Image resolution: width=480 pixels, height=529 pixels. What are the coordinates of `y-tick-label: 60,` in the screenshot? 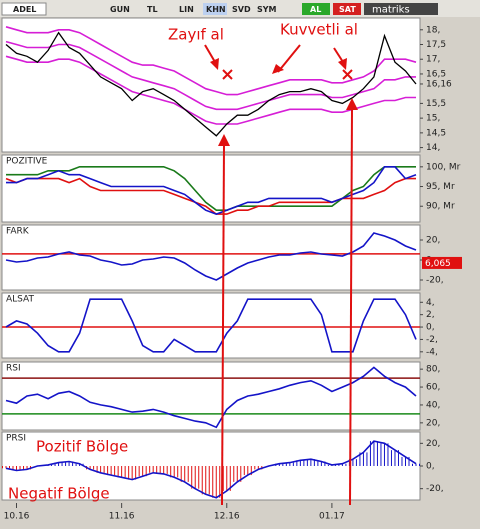 It's located at (433, 388).